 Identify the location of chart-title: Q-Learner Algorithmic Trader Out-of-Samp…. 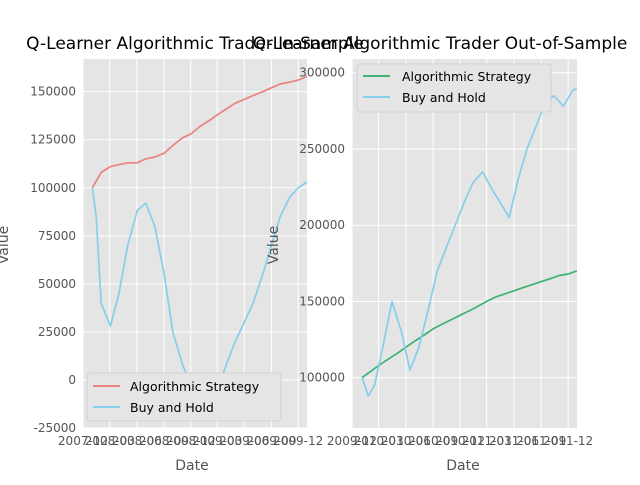
(440, 44).